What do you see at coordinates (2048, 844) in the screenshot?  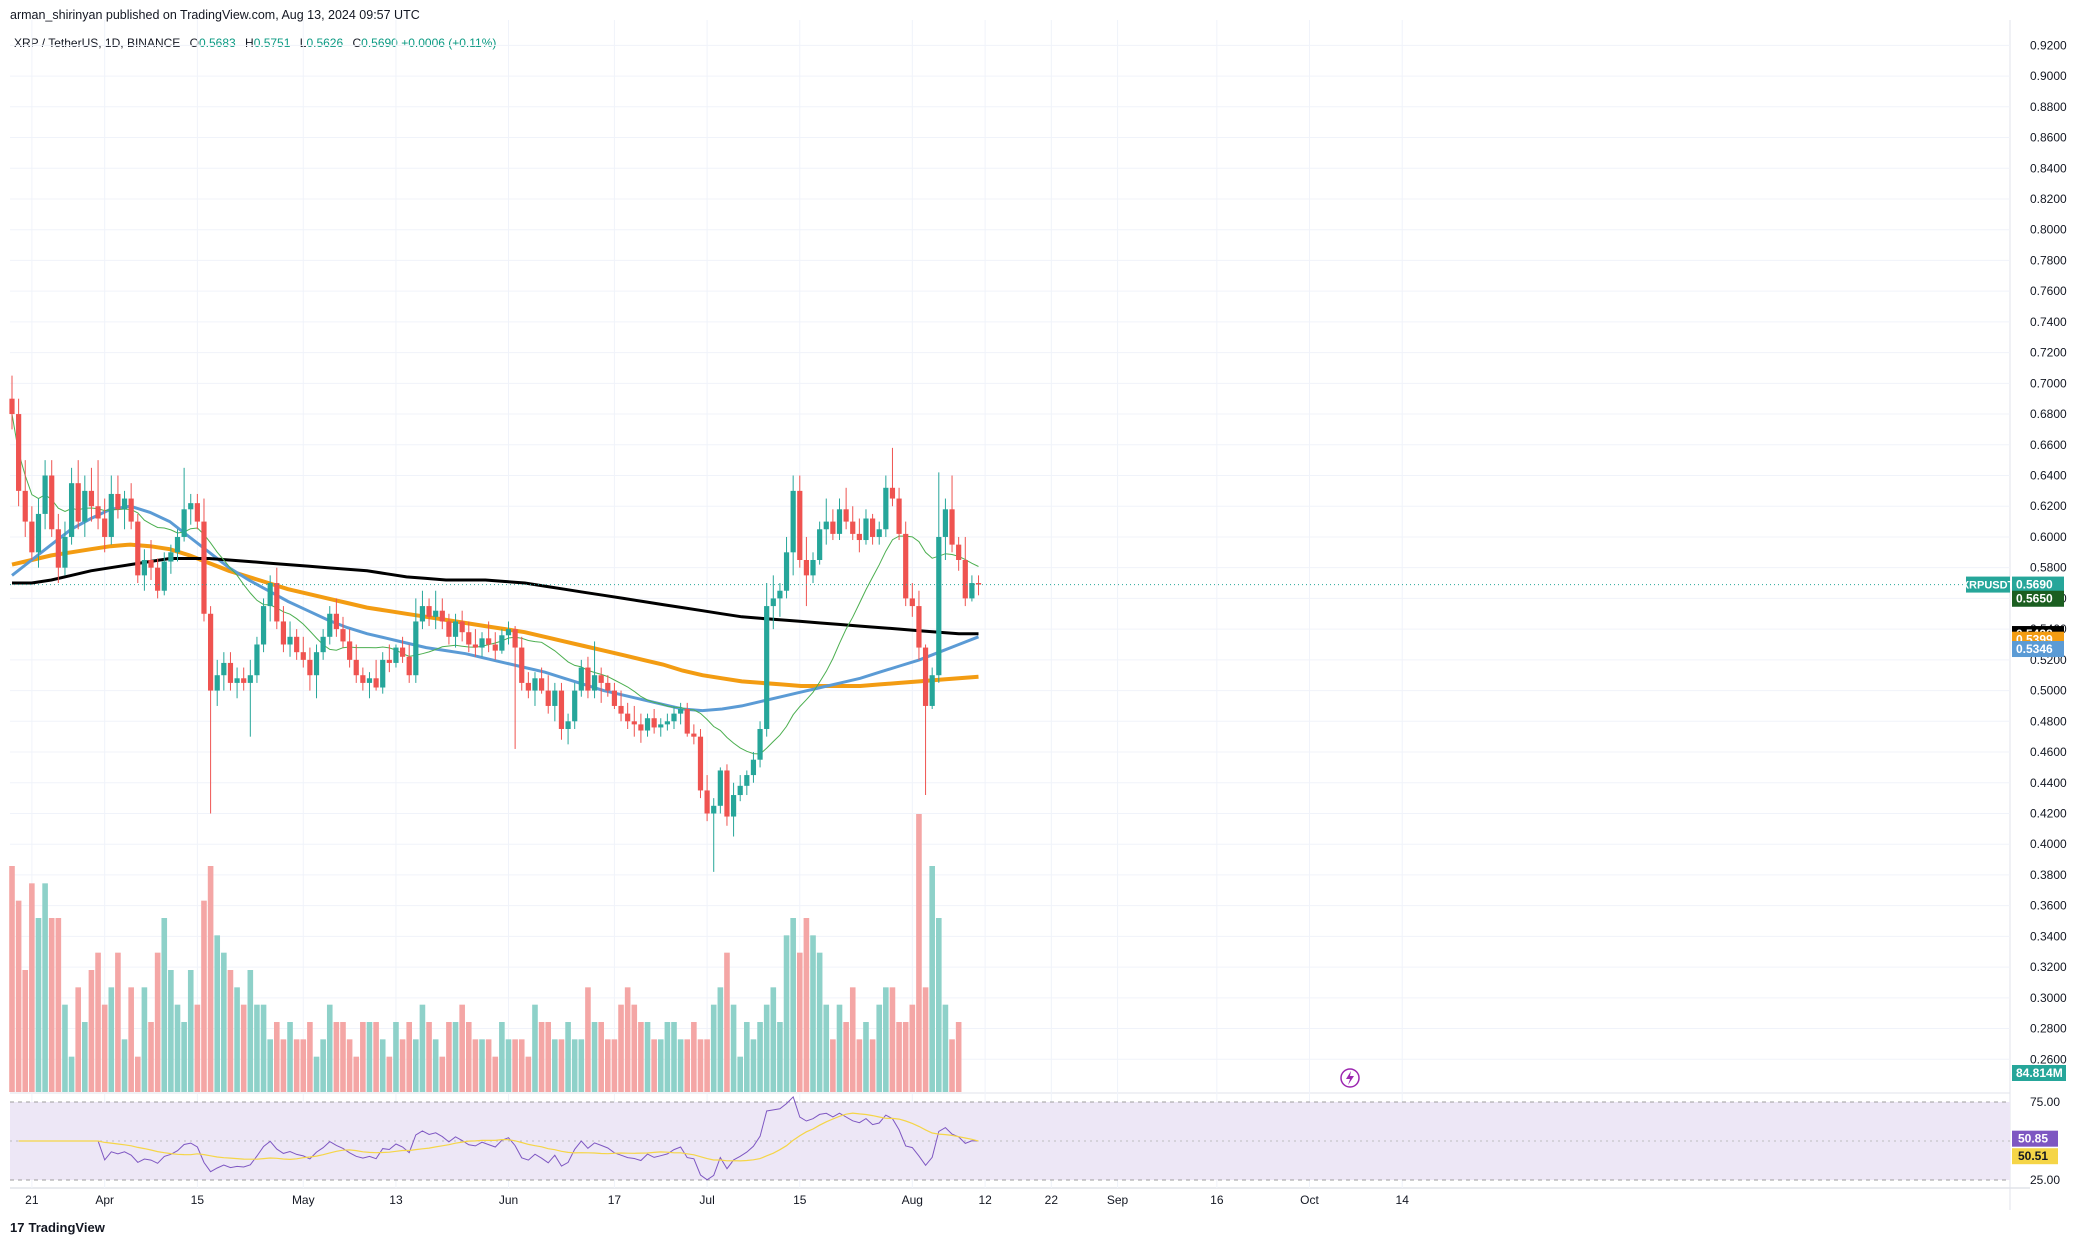 I see `y-tick-label: 0.4000` at bounding box center [2048, 844].